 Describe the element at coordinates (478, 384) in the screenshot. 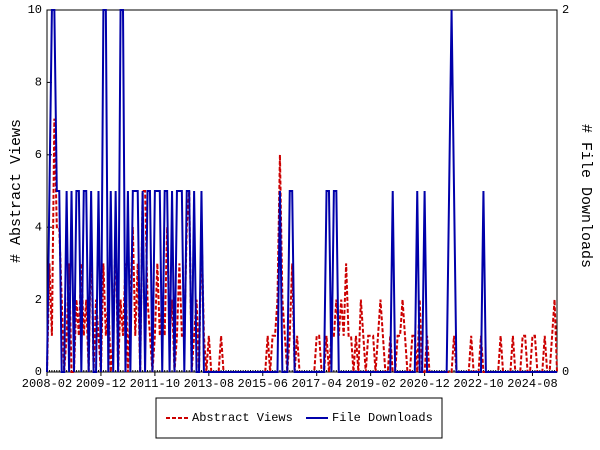

I see `x-tick-label: 2022-10` at that location.